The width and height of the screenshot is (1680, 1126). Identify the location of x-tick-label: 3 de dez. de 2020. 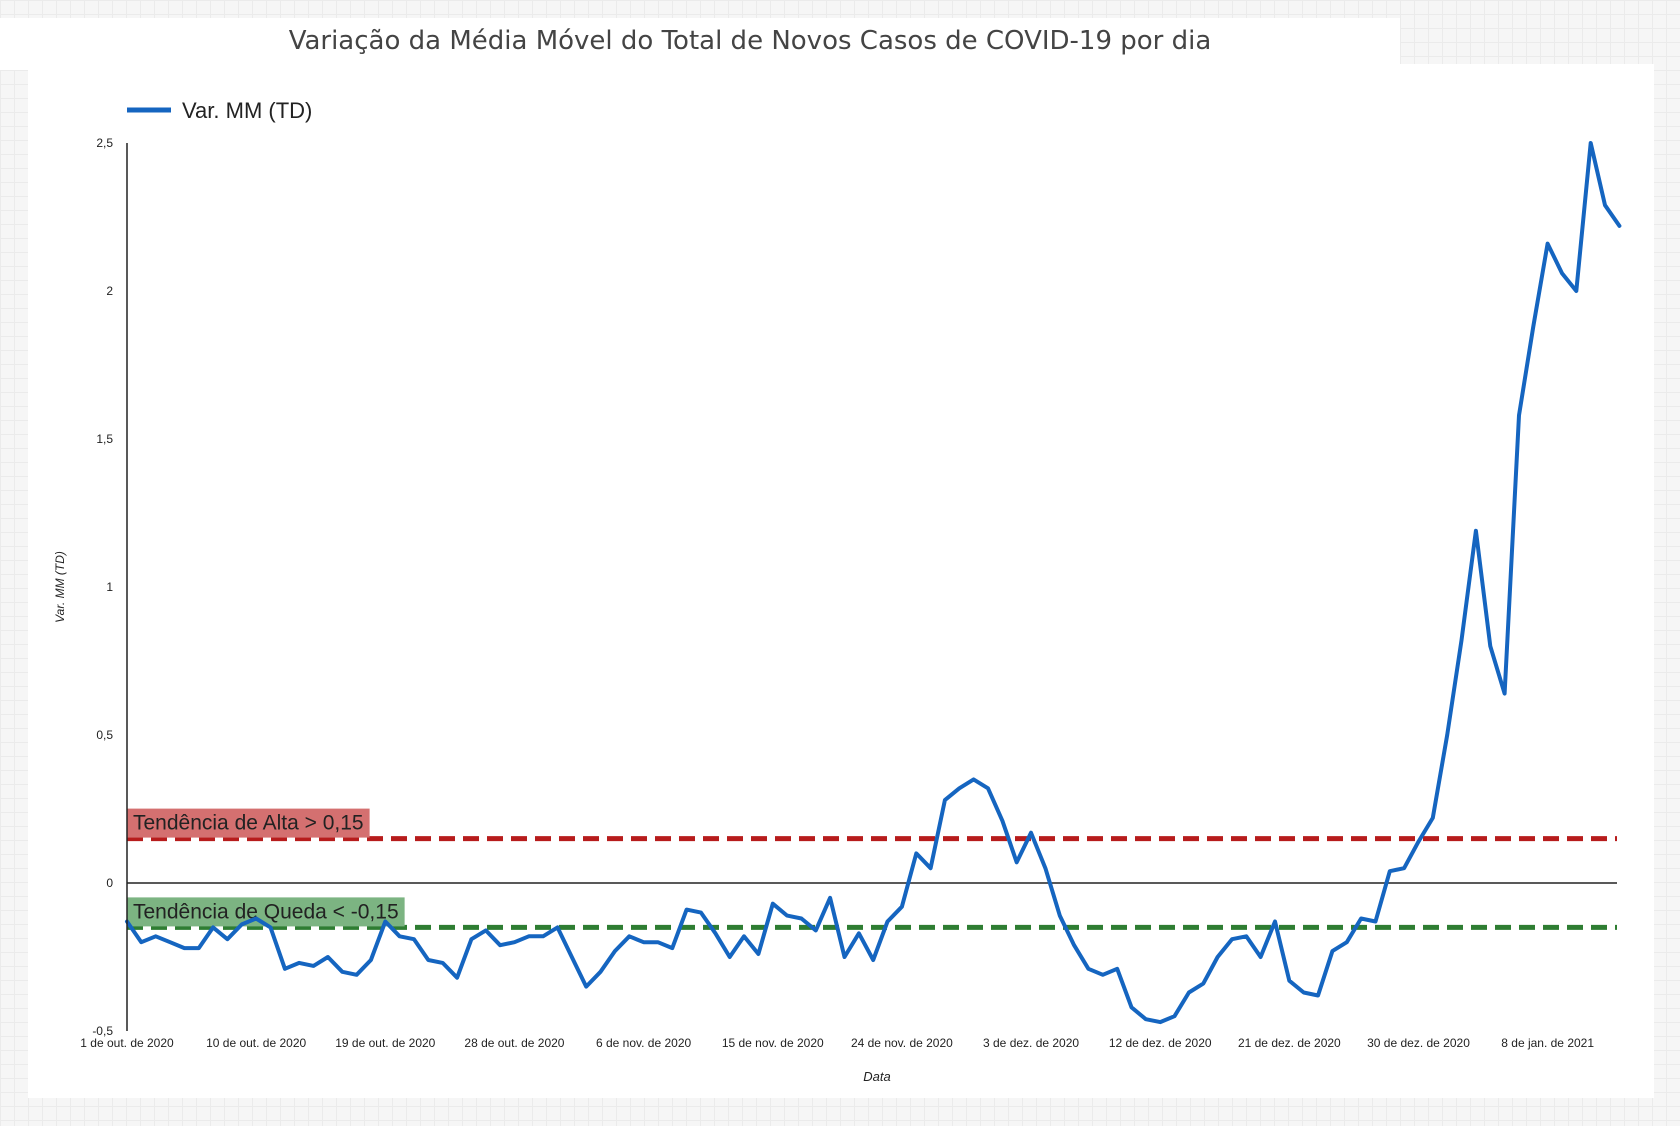
(1031, 1043).